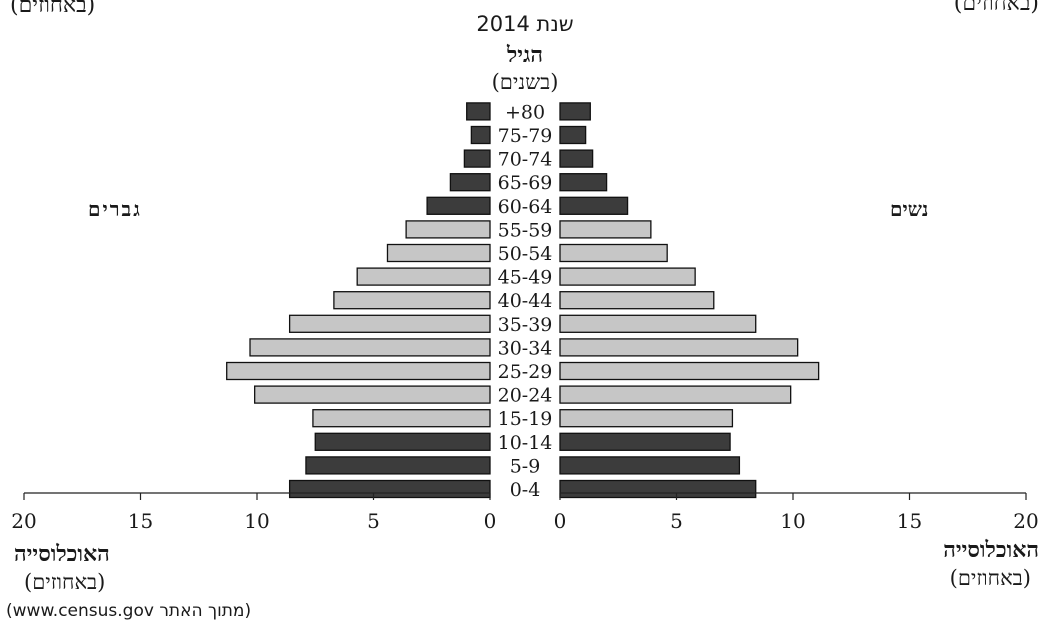  I want to click on age-label-60-64: 60-64, so click(525, 207).